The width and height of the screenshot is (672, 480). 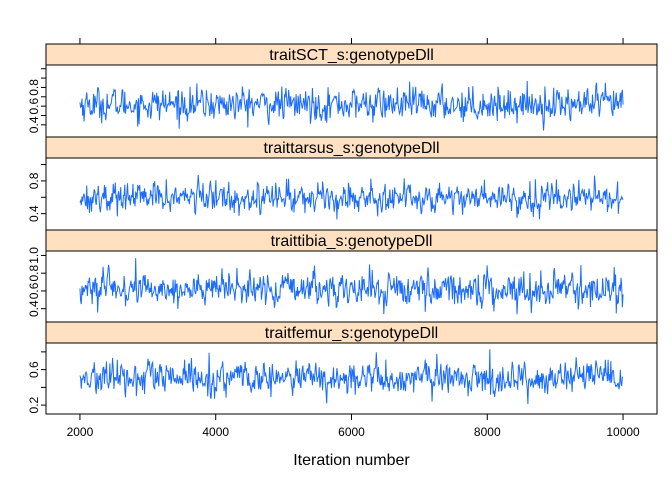 What do you see at coordinates (80, 432) in the screenshot?
I see `x-tick-label: 2000` at bounding box center [80, 432].